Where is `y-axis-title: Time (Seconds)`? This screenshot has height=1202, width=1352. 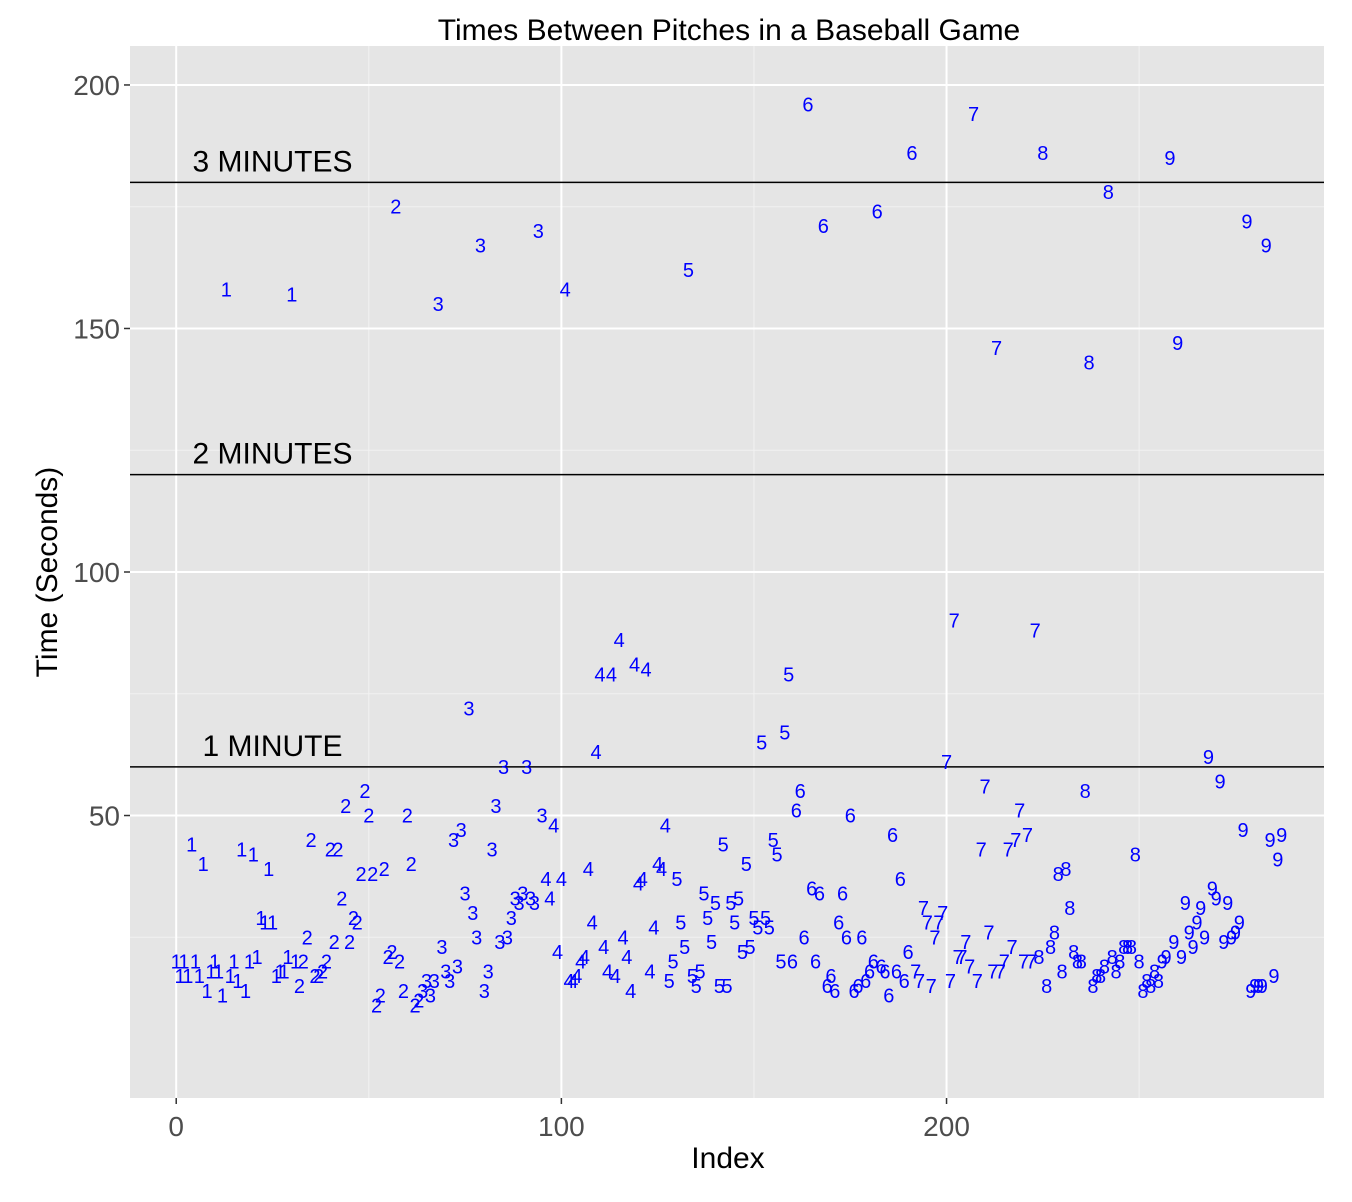 y-axis-title: Time (Seconds) is located at coordinates (47, 572).